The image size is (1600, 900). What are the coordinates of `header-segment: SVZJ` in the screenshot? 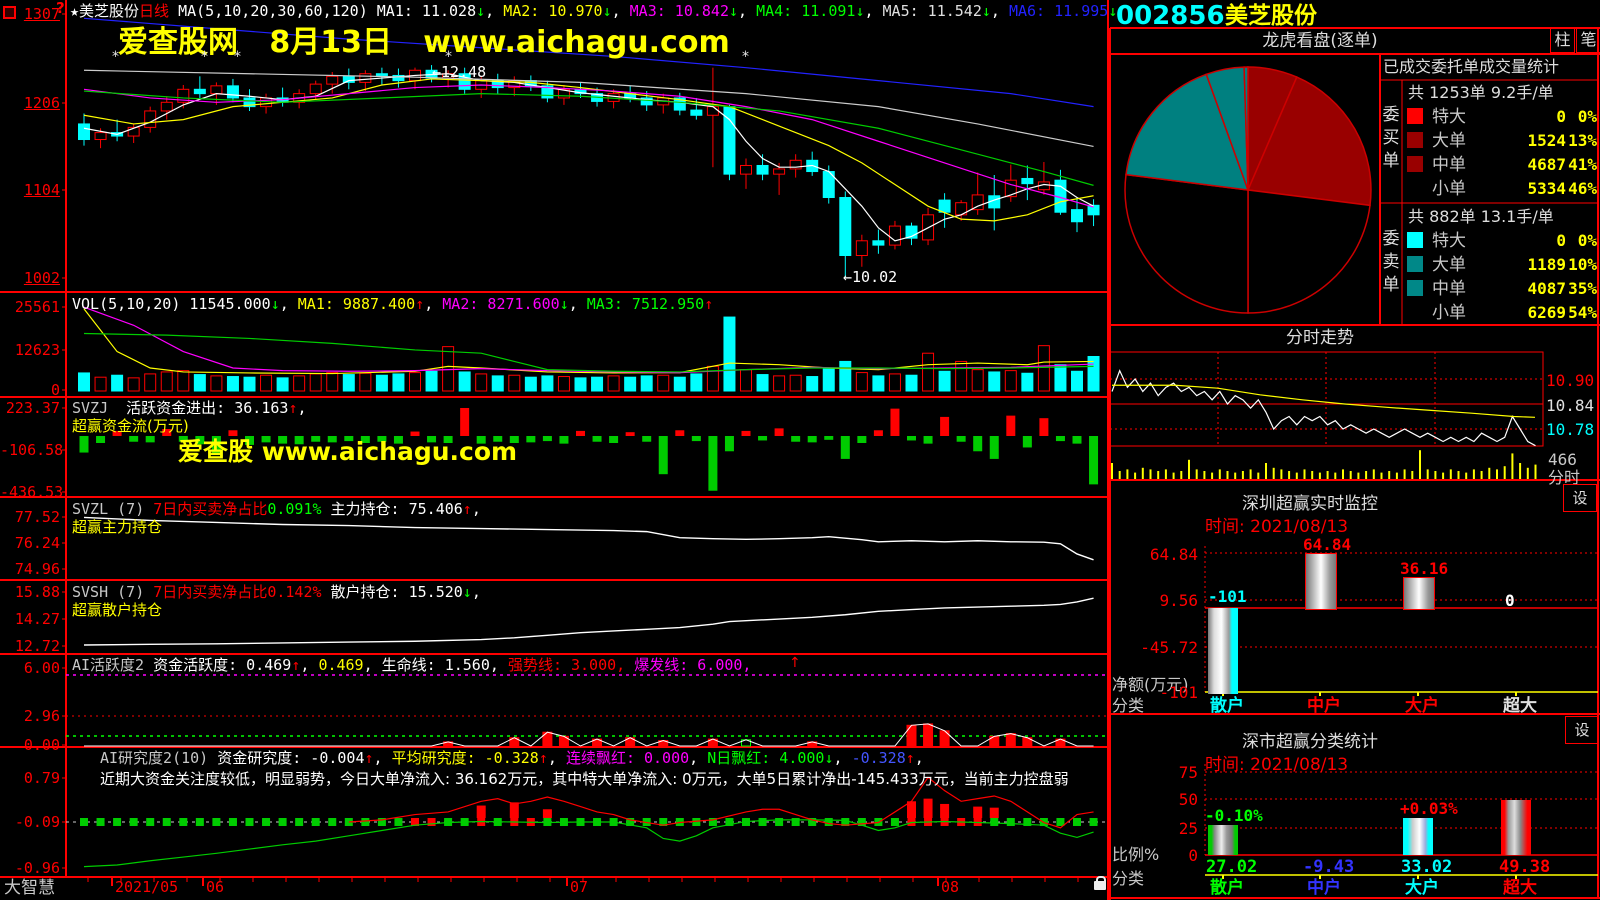 It's located at (90, 408).